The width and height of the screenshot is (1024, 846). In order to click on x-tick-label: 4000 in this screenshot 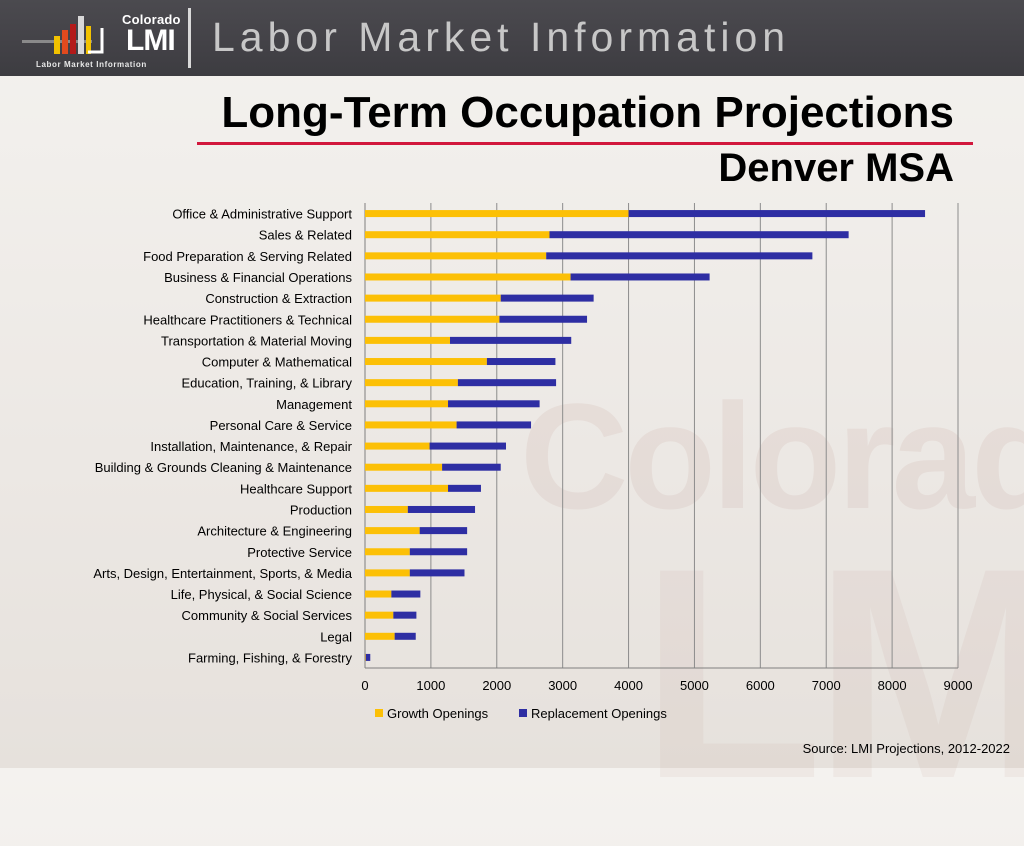, I will do `click(628, 685)`.